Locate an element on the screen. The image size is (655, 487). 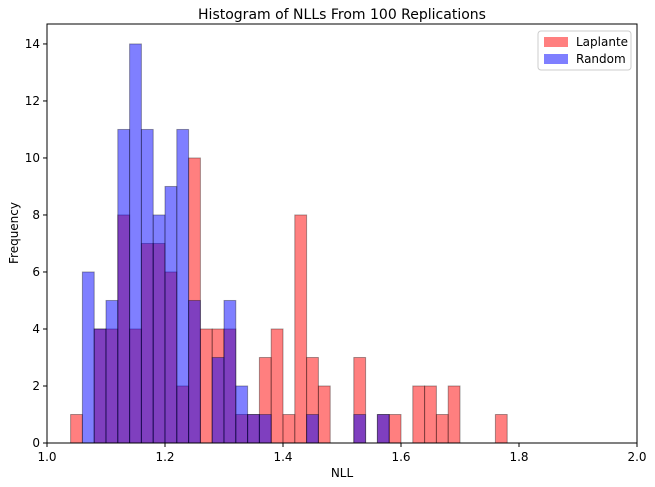
chart-title: Histogram of NLLs From 100 Replications is located at coordinates (342, 15).